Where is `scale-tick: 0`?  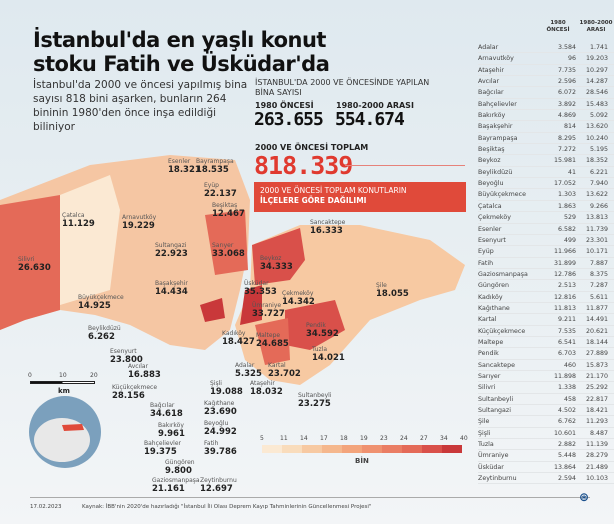
scale-tick: 0 is located at coordinates (30, 375).